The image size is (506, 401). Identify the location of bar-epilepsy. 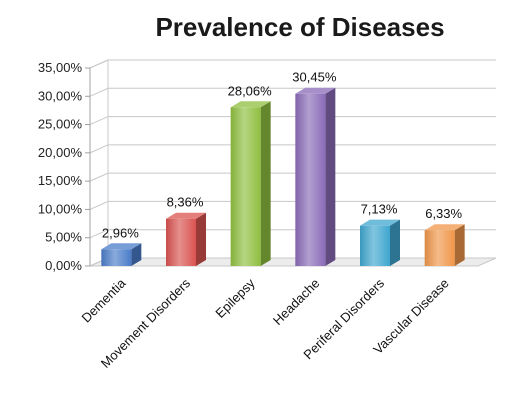
(250, 183).